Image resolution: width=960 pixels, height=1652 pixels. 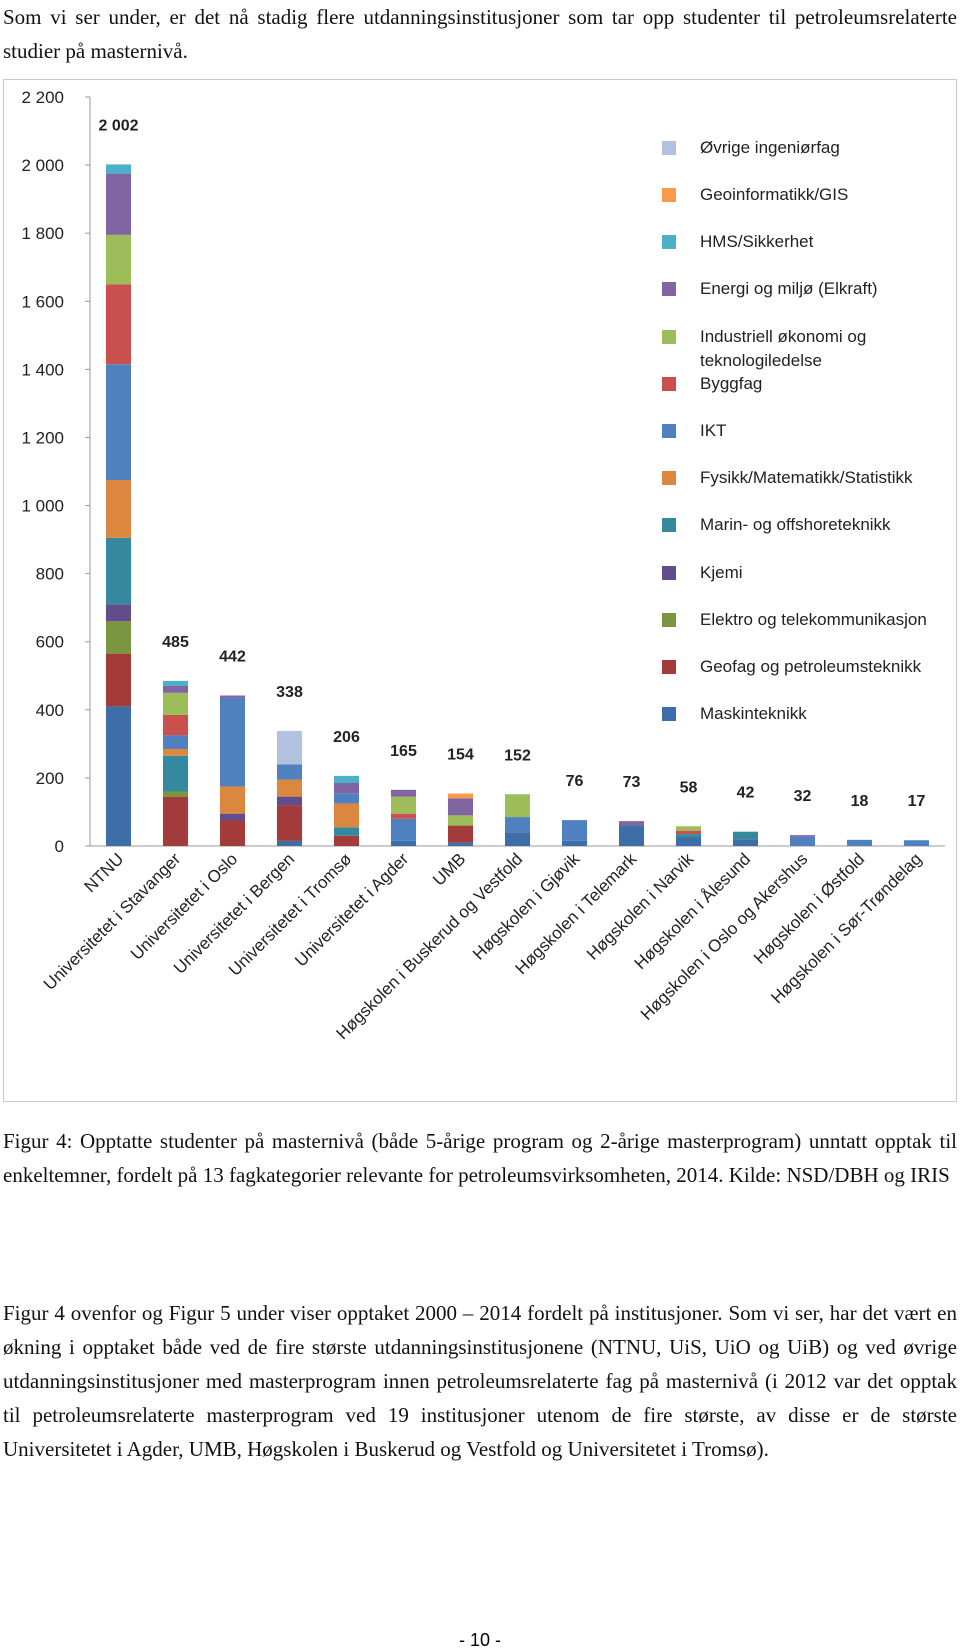 What do you see at coordinates (50, 642) in the screenshot?
I see `y-tick-label: 600` at bounding box center [50, 642].